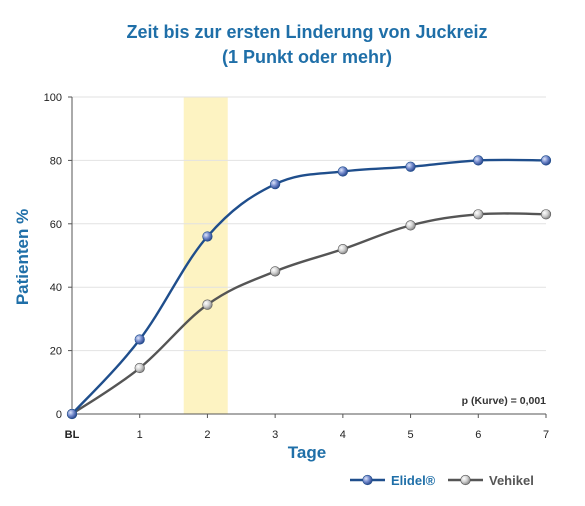 This screenshot has height=506, width=585. What do you see at coordinates (411, 435) in the screenshot?
I see `x-tick-label: 5` at bounding box center [411, 435].